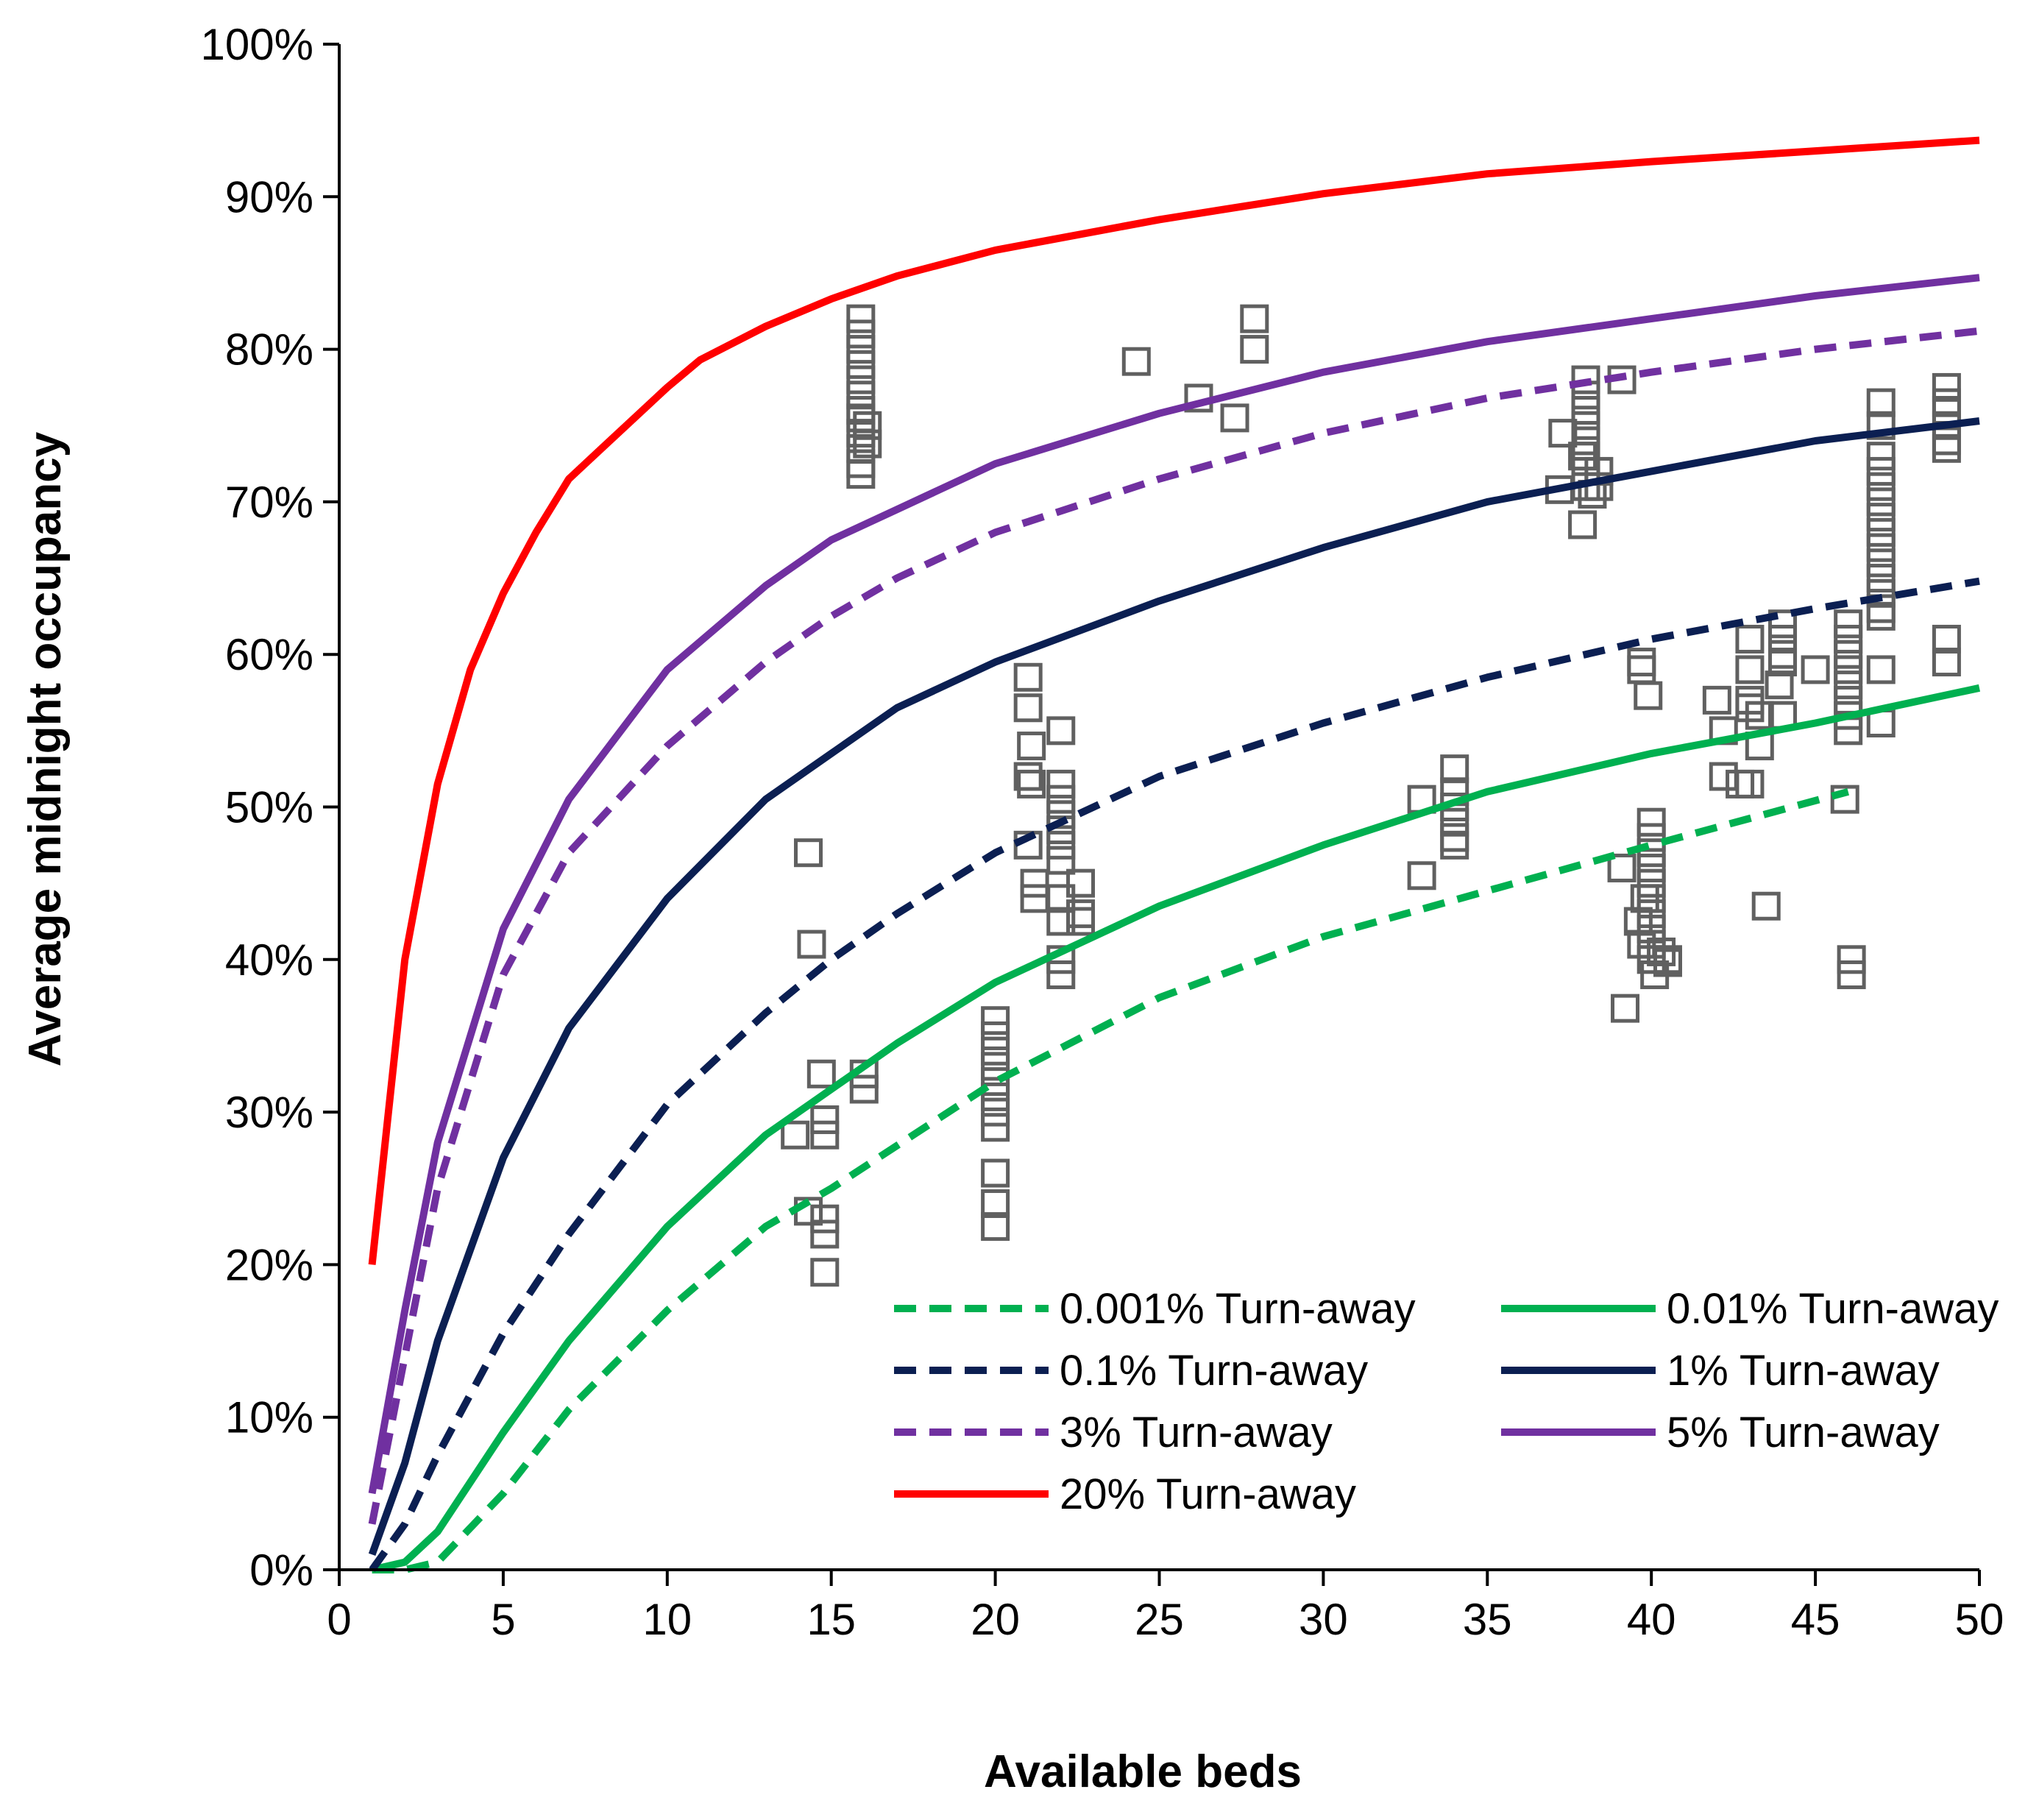 Image resolution: width=2039 pixels, height=1820 pixels. I want to click on legend-label-2: 0.1% Turn-away, so click(1214, 1371).